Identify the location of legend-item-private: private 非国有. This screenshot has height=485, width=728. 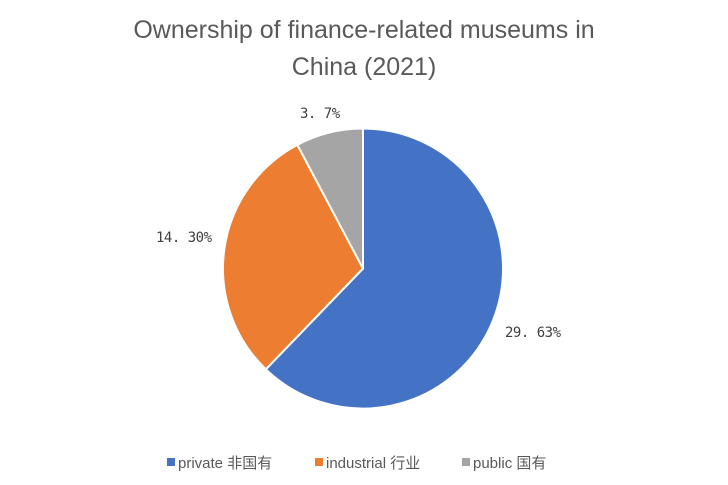
(219, 462).